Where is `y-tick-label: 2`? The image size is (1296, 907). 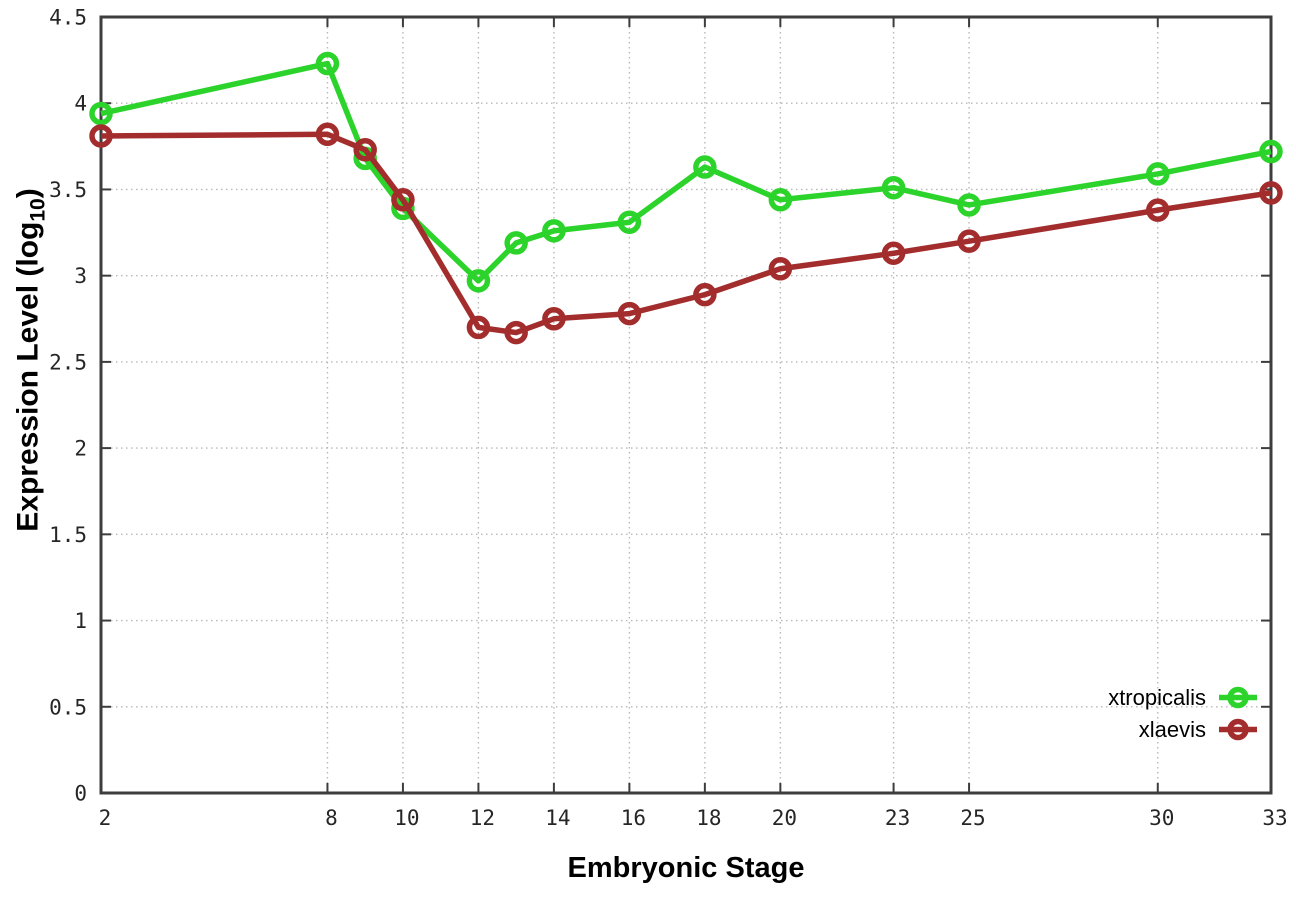
y-tick-label: 2 is located at coordinates (80, 449).